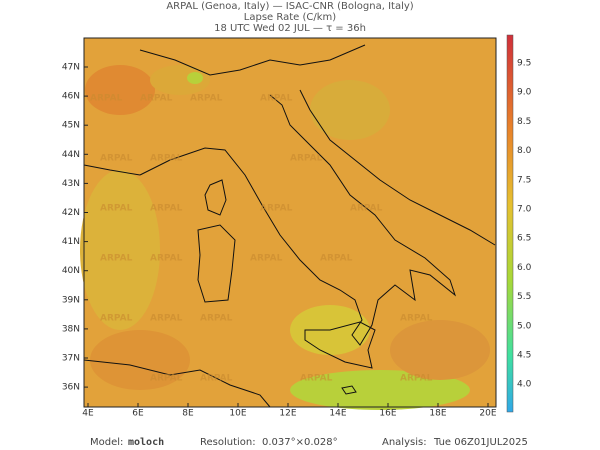  I want to click on colorbar-label: 5.5, so click(524, 297).